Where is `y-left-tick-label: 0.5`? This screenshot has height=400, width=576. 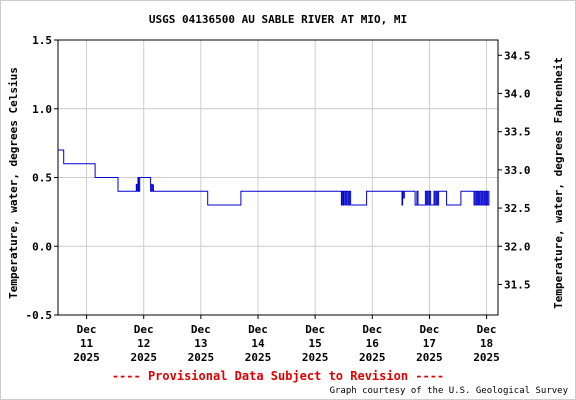
y-left-tick-label: 0.5 is located at coordinates (42, 178).